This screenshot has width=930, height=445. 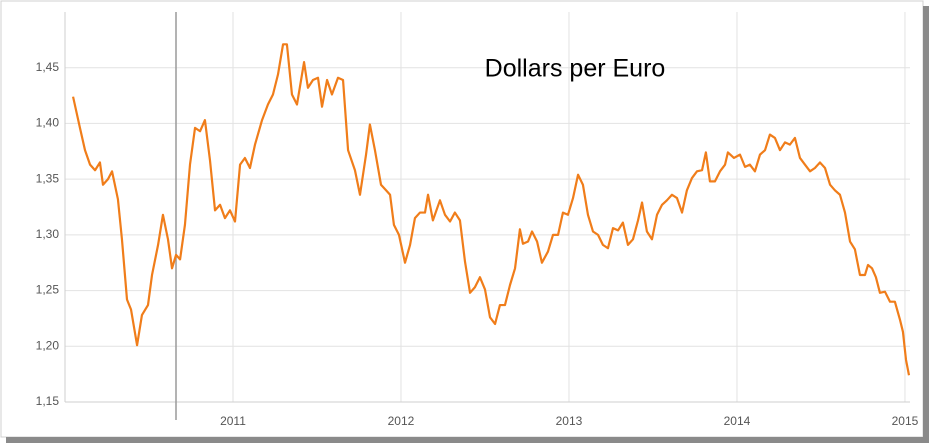 What do you see at coordinates (48, 234) in the screenshot?
I see `y-tick-label: 1,30` at bounding box center [48, 234].